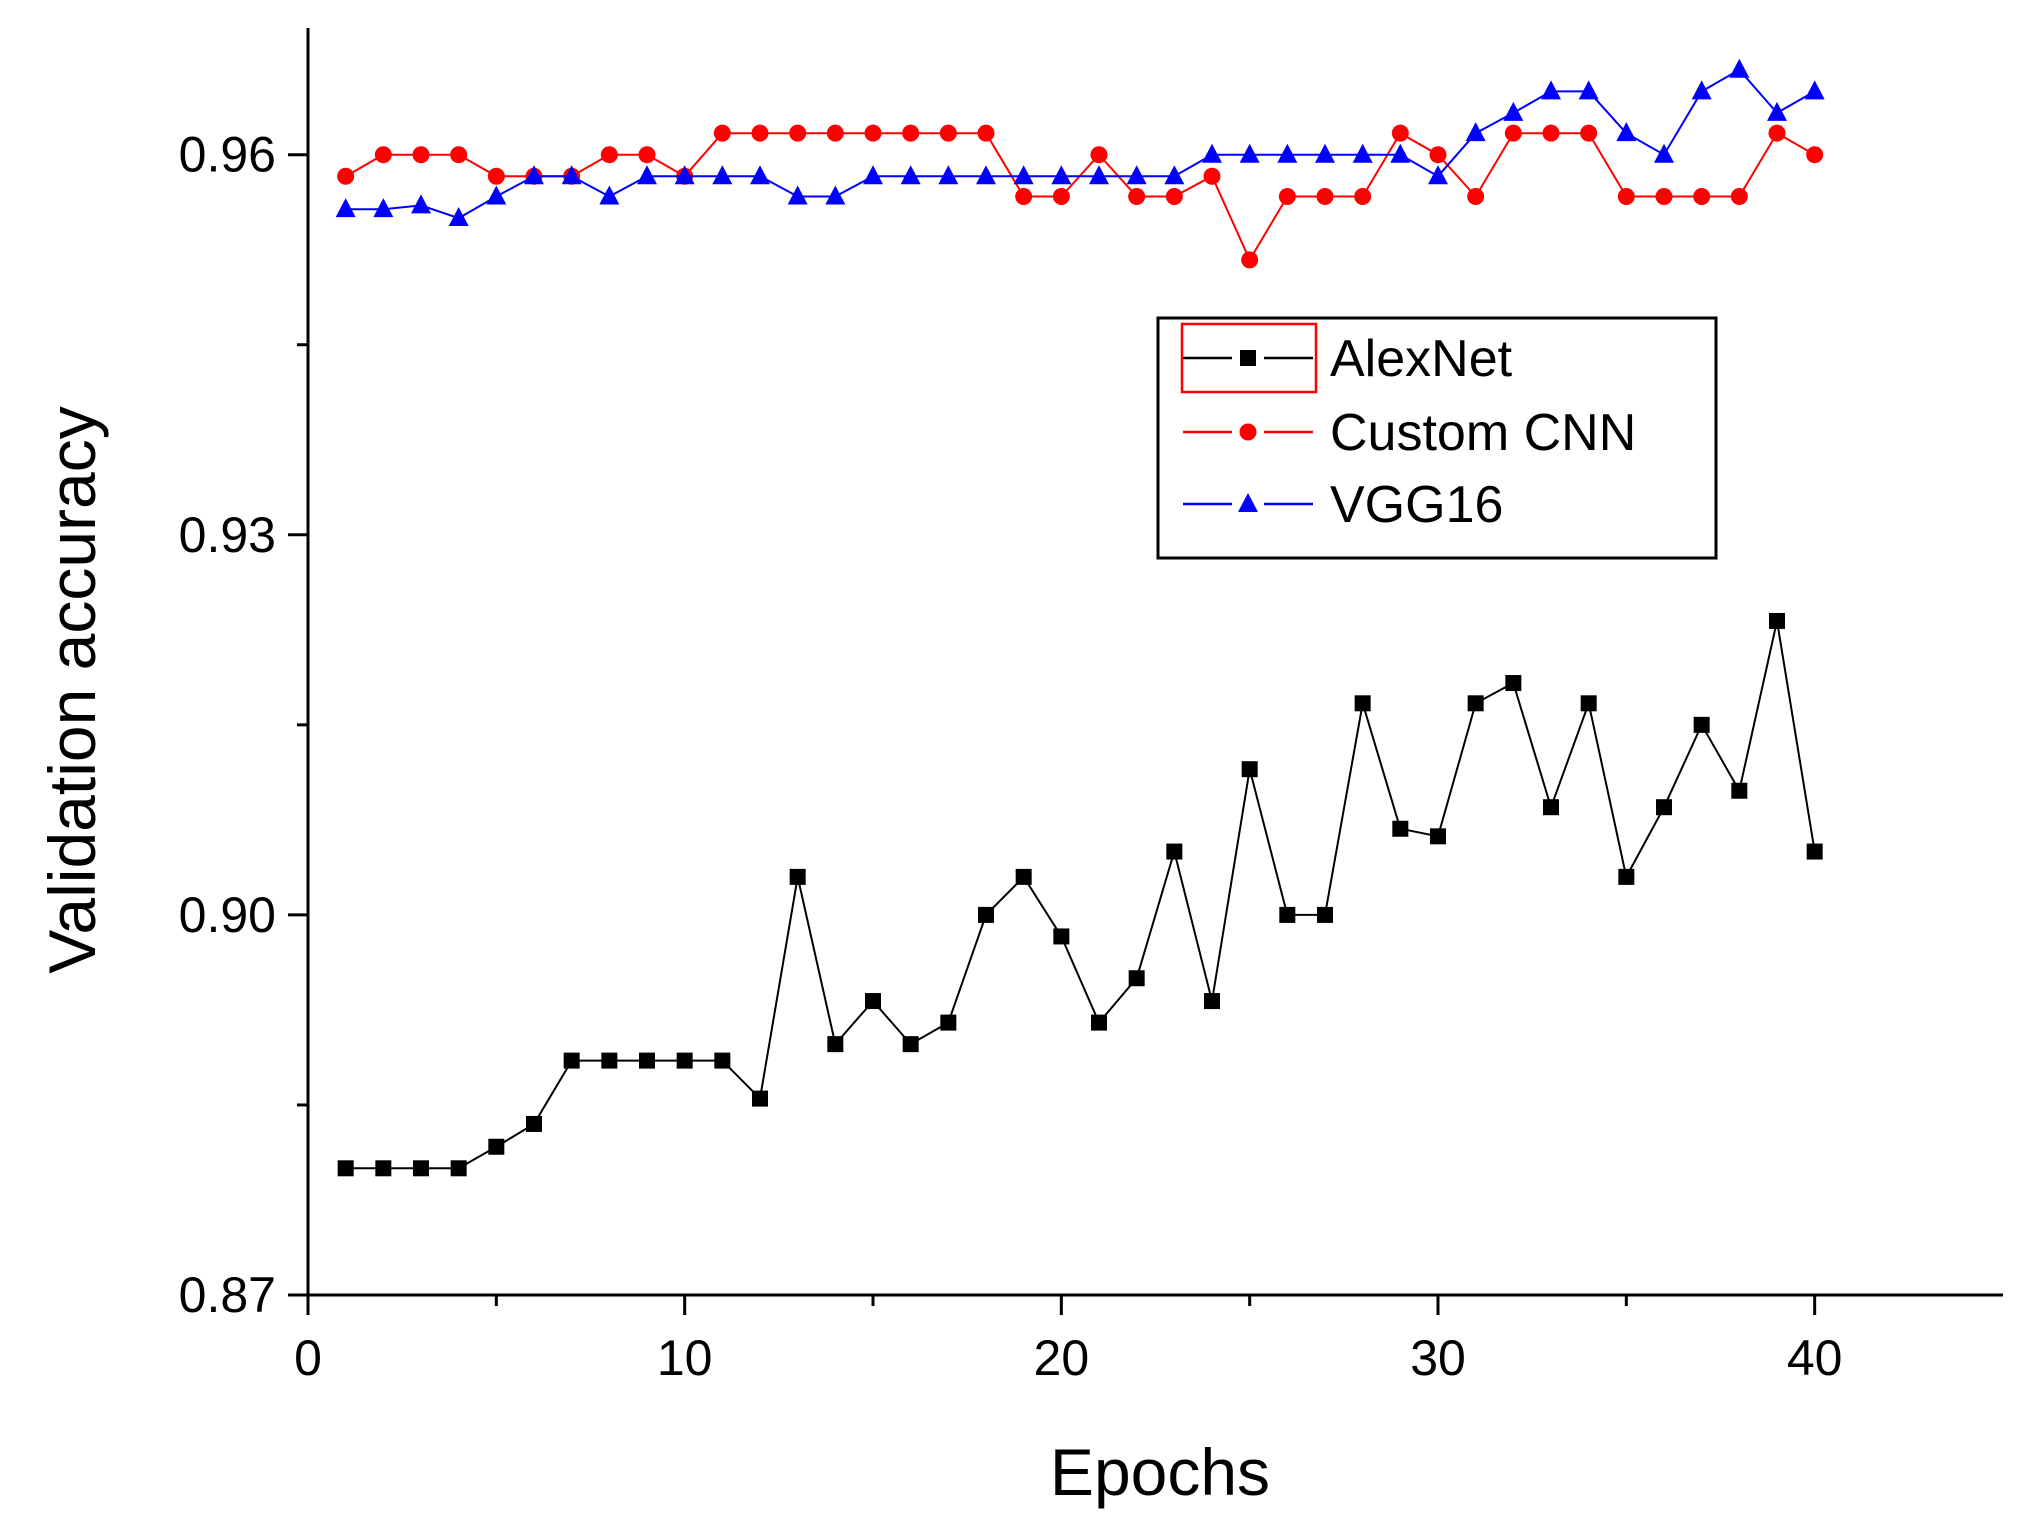  What do you see at coordinates (227, 1295) in the screenshot?
I see `y-tick-label: 0.87` at bounding box center [227, 1295].